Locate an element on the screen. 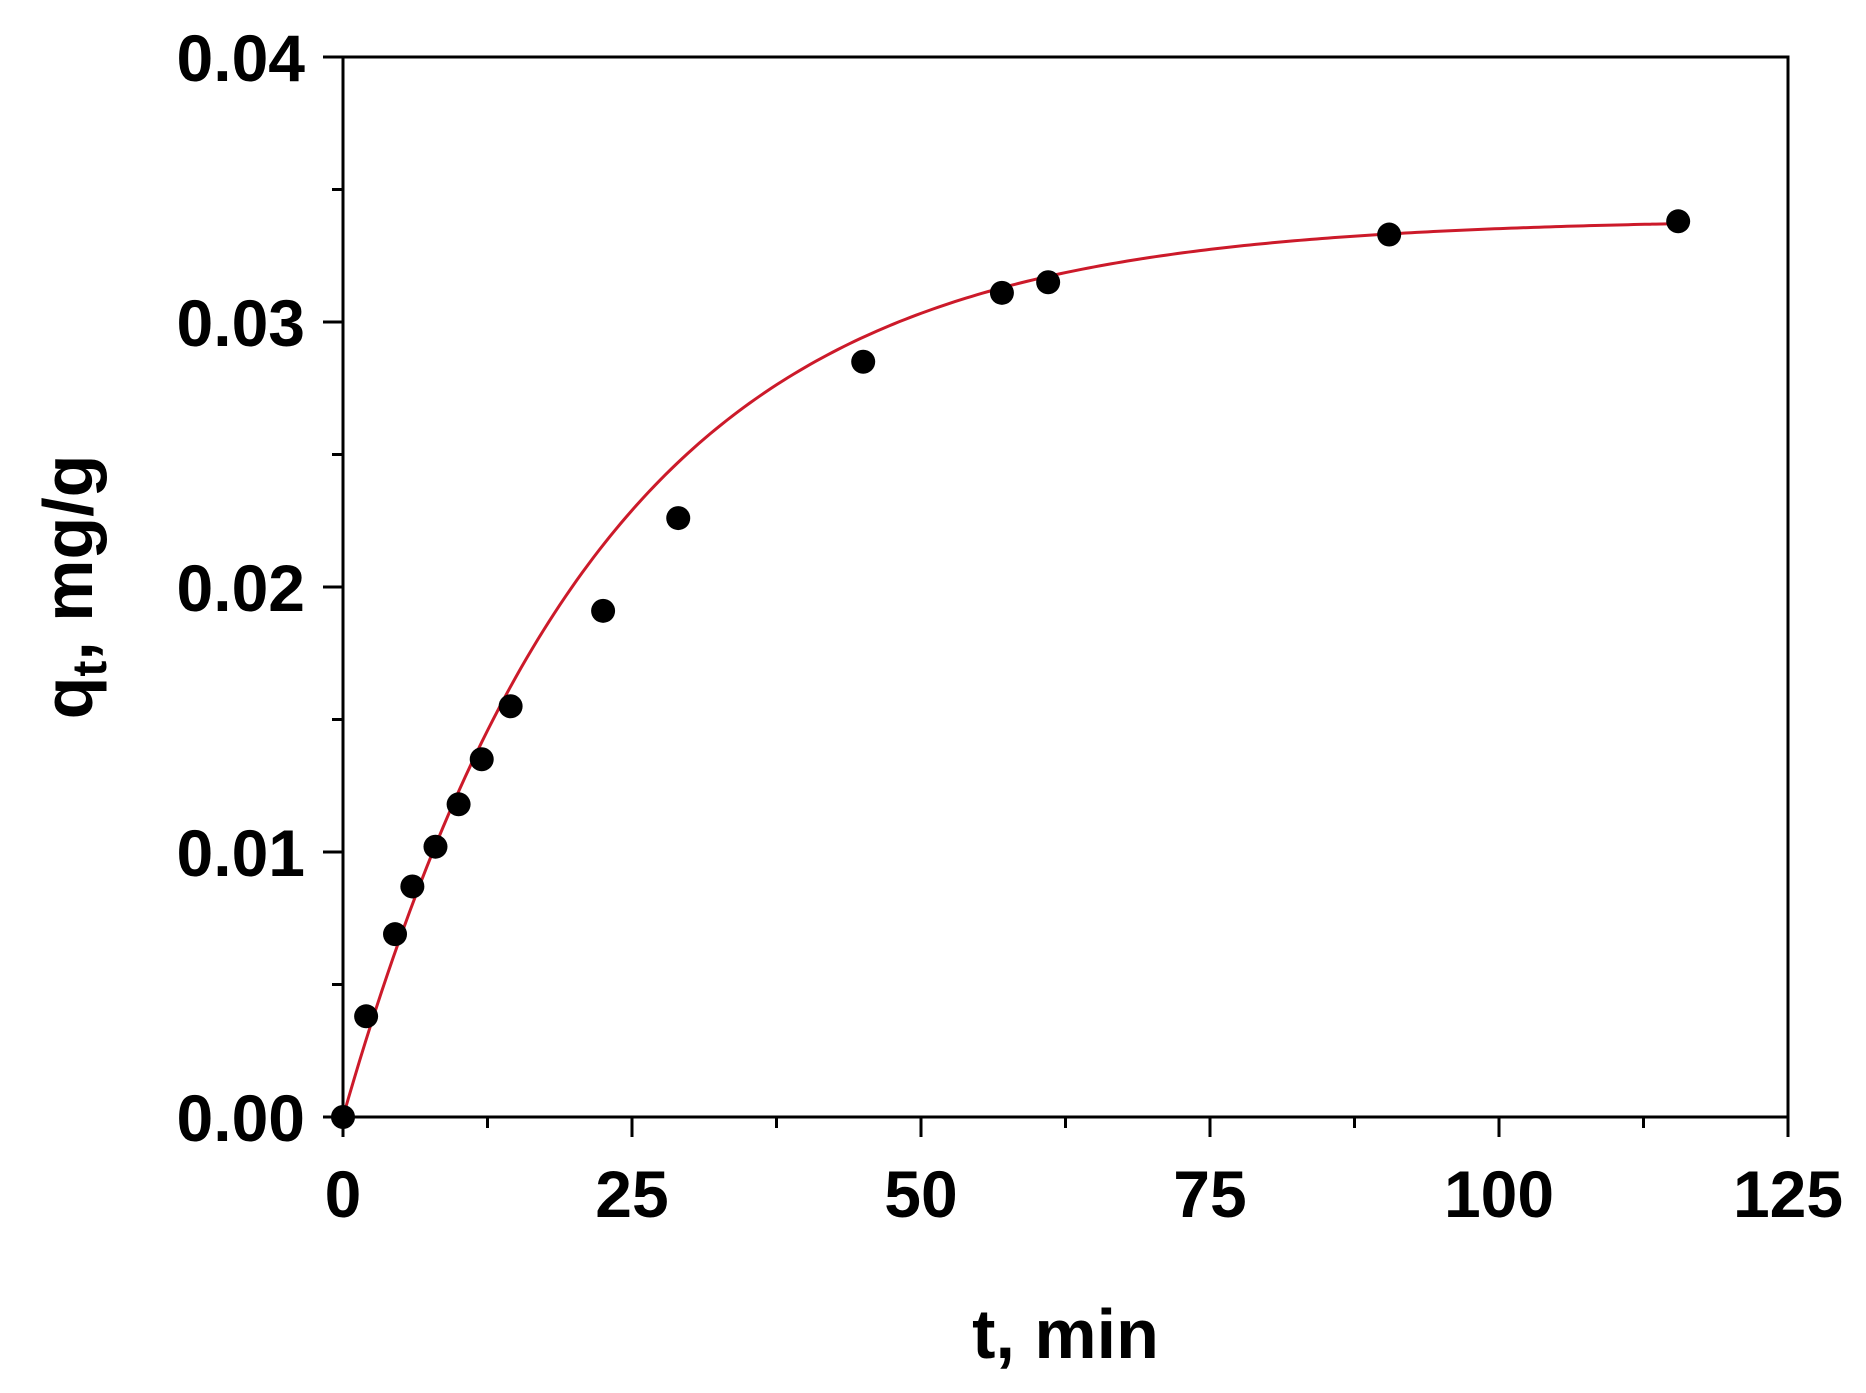  x-tick-labels: 0 25 50 75 100 125 is located at coordinates (1084, 1194).